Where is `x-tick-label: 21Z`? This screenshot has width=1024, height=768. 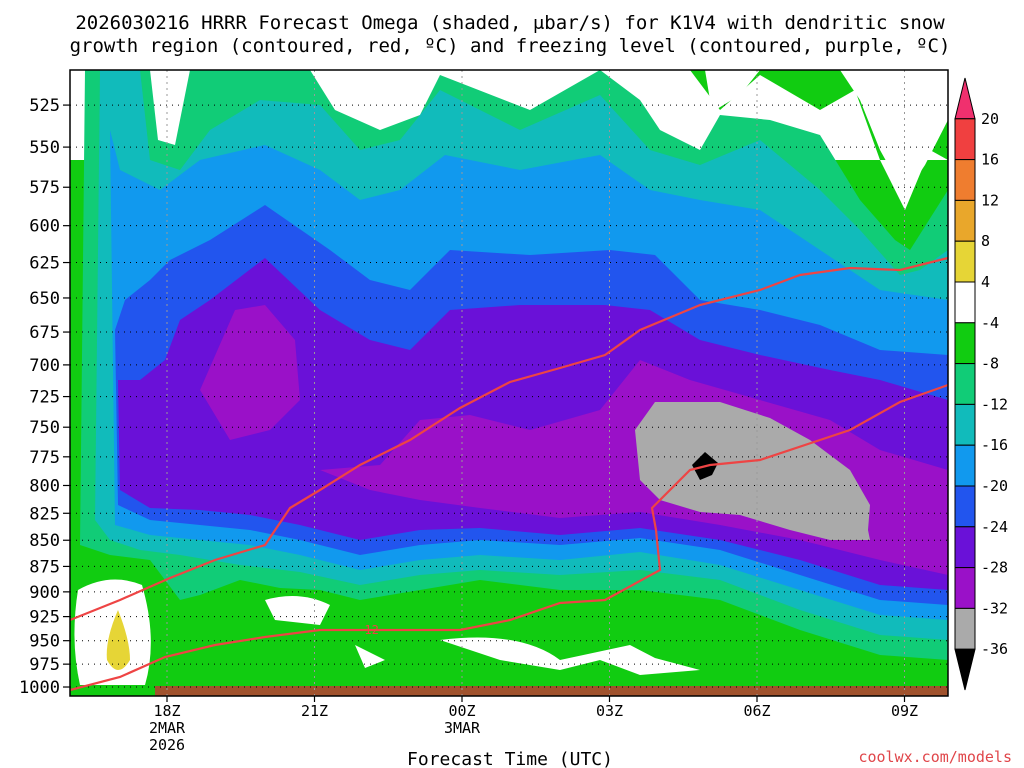
x-tick-label: 21Z is located at coordinates (314, 711).